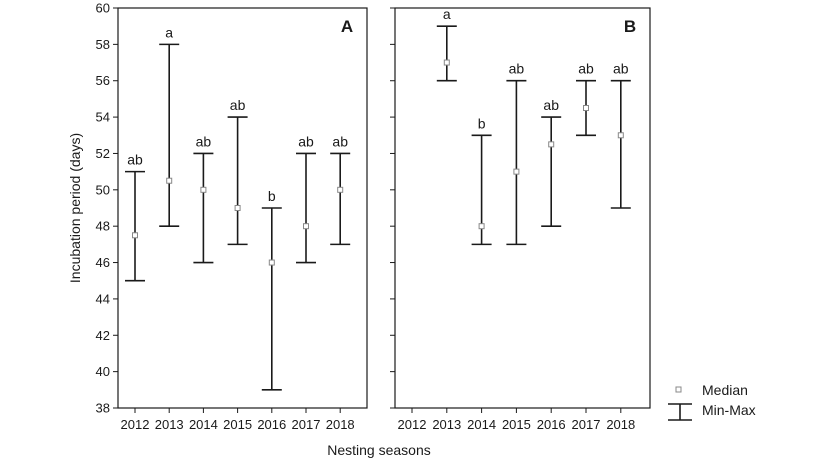  Describe the element at coordinates (729, 410) in the screenshot. I see `legend-label-min-max: Min-Max` at that location.